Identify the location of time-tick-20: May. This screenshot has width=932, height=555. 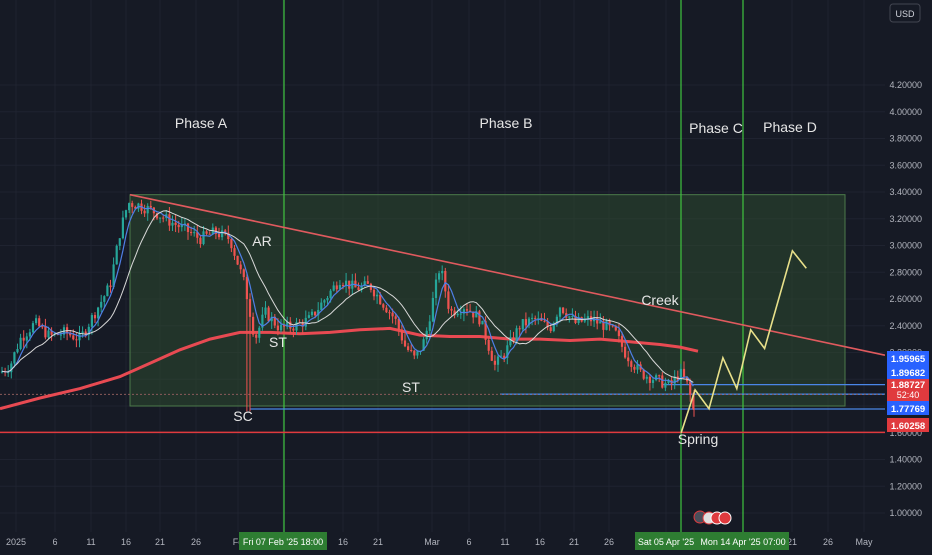
(864, 542).